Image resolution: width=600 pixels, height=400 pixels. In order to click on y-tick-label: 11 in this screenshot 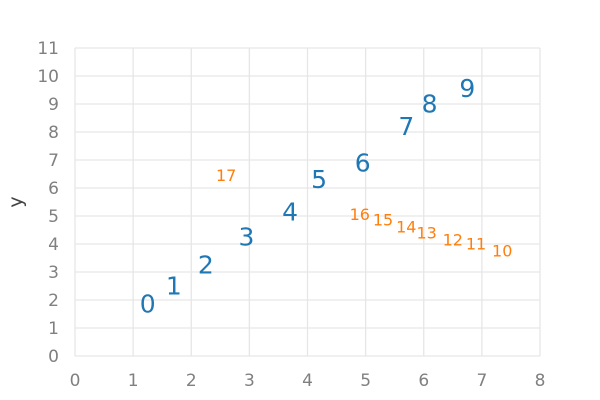, I will do `click(48, 49)`.